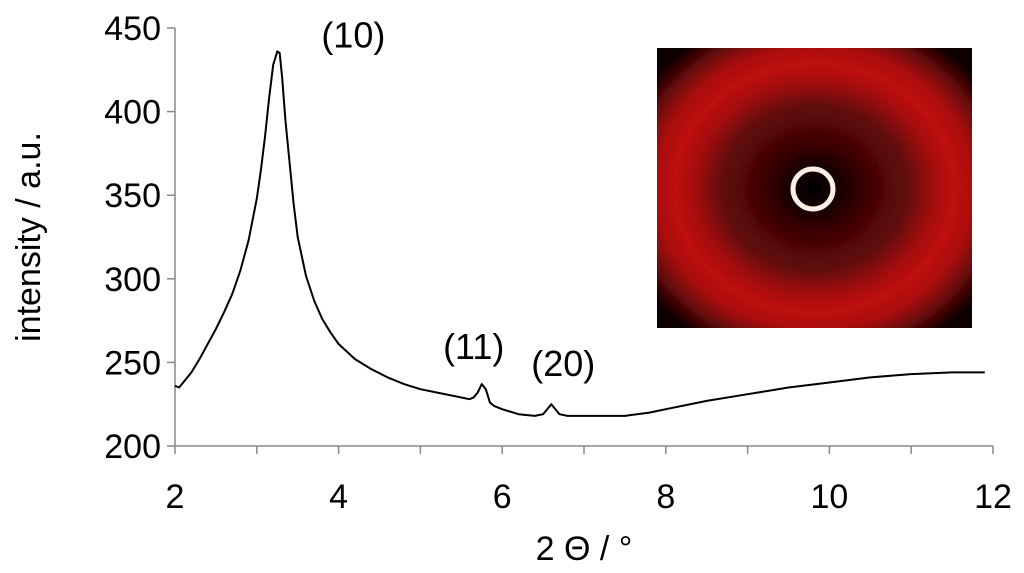 Image resolution: width=1024 pixels, height=573 pixels. I want to click on y-tick-label: 300, so click(132, 280).